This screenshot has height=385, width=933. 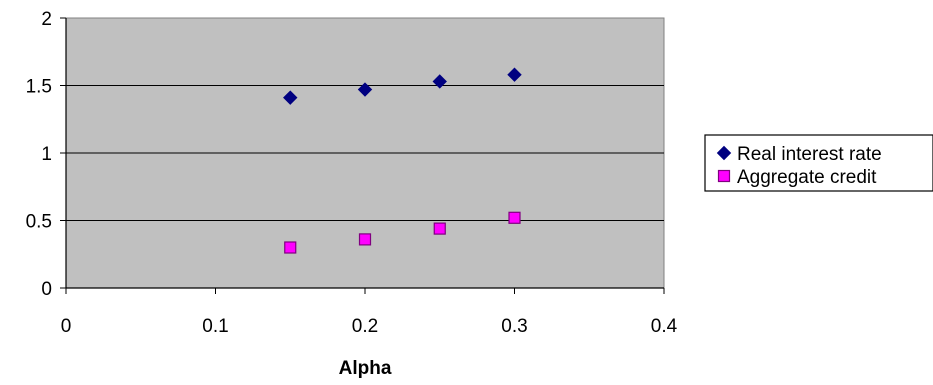 I want to click on legend-marker-real-interest-rate, so click(x=724, y=153).